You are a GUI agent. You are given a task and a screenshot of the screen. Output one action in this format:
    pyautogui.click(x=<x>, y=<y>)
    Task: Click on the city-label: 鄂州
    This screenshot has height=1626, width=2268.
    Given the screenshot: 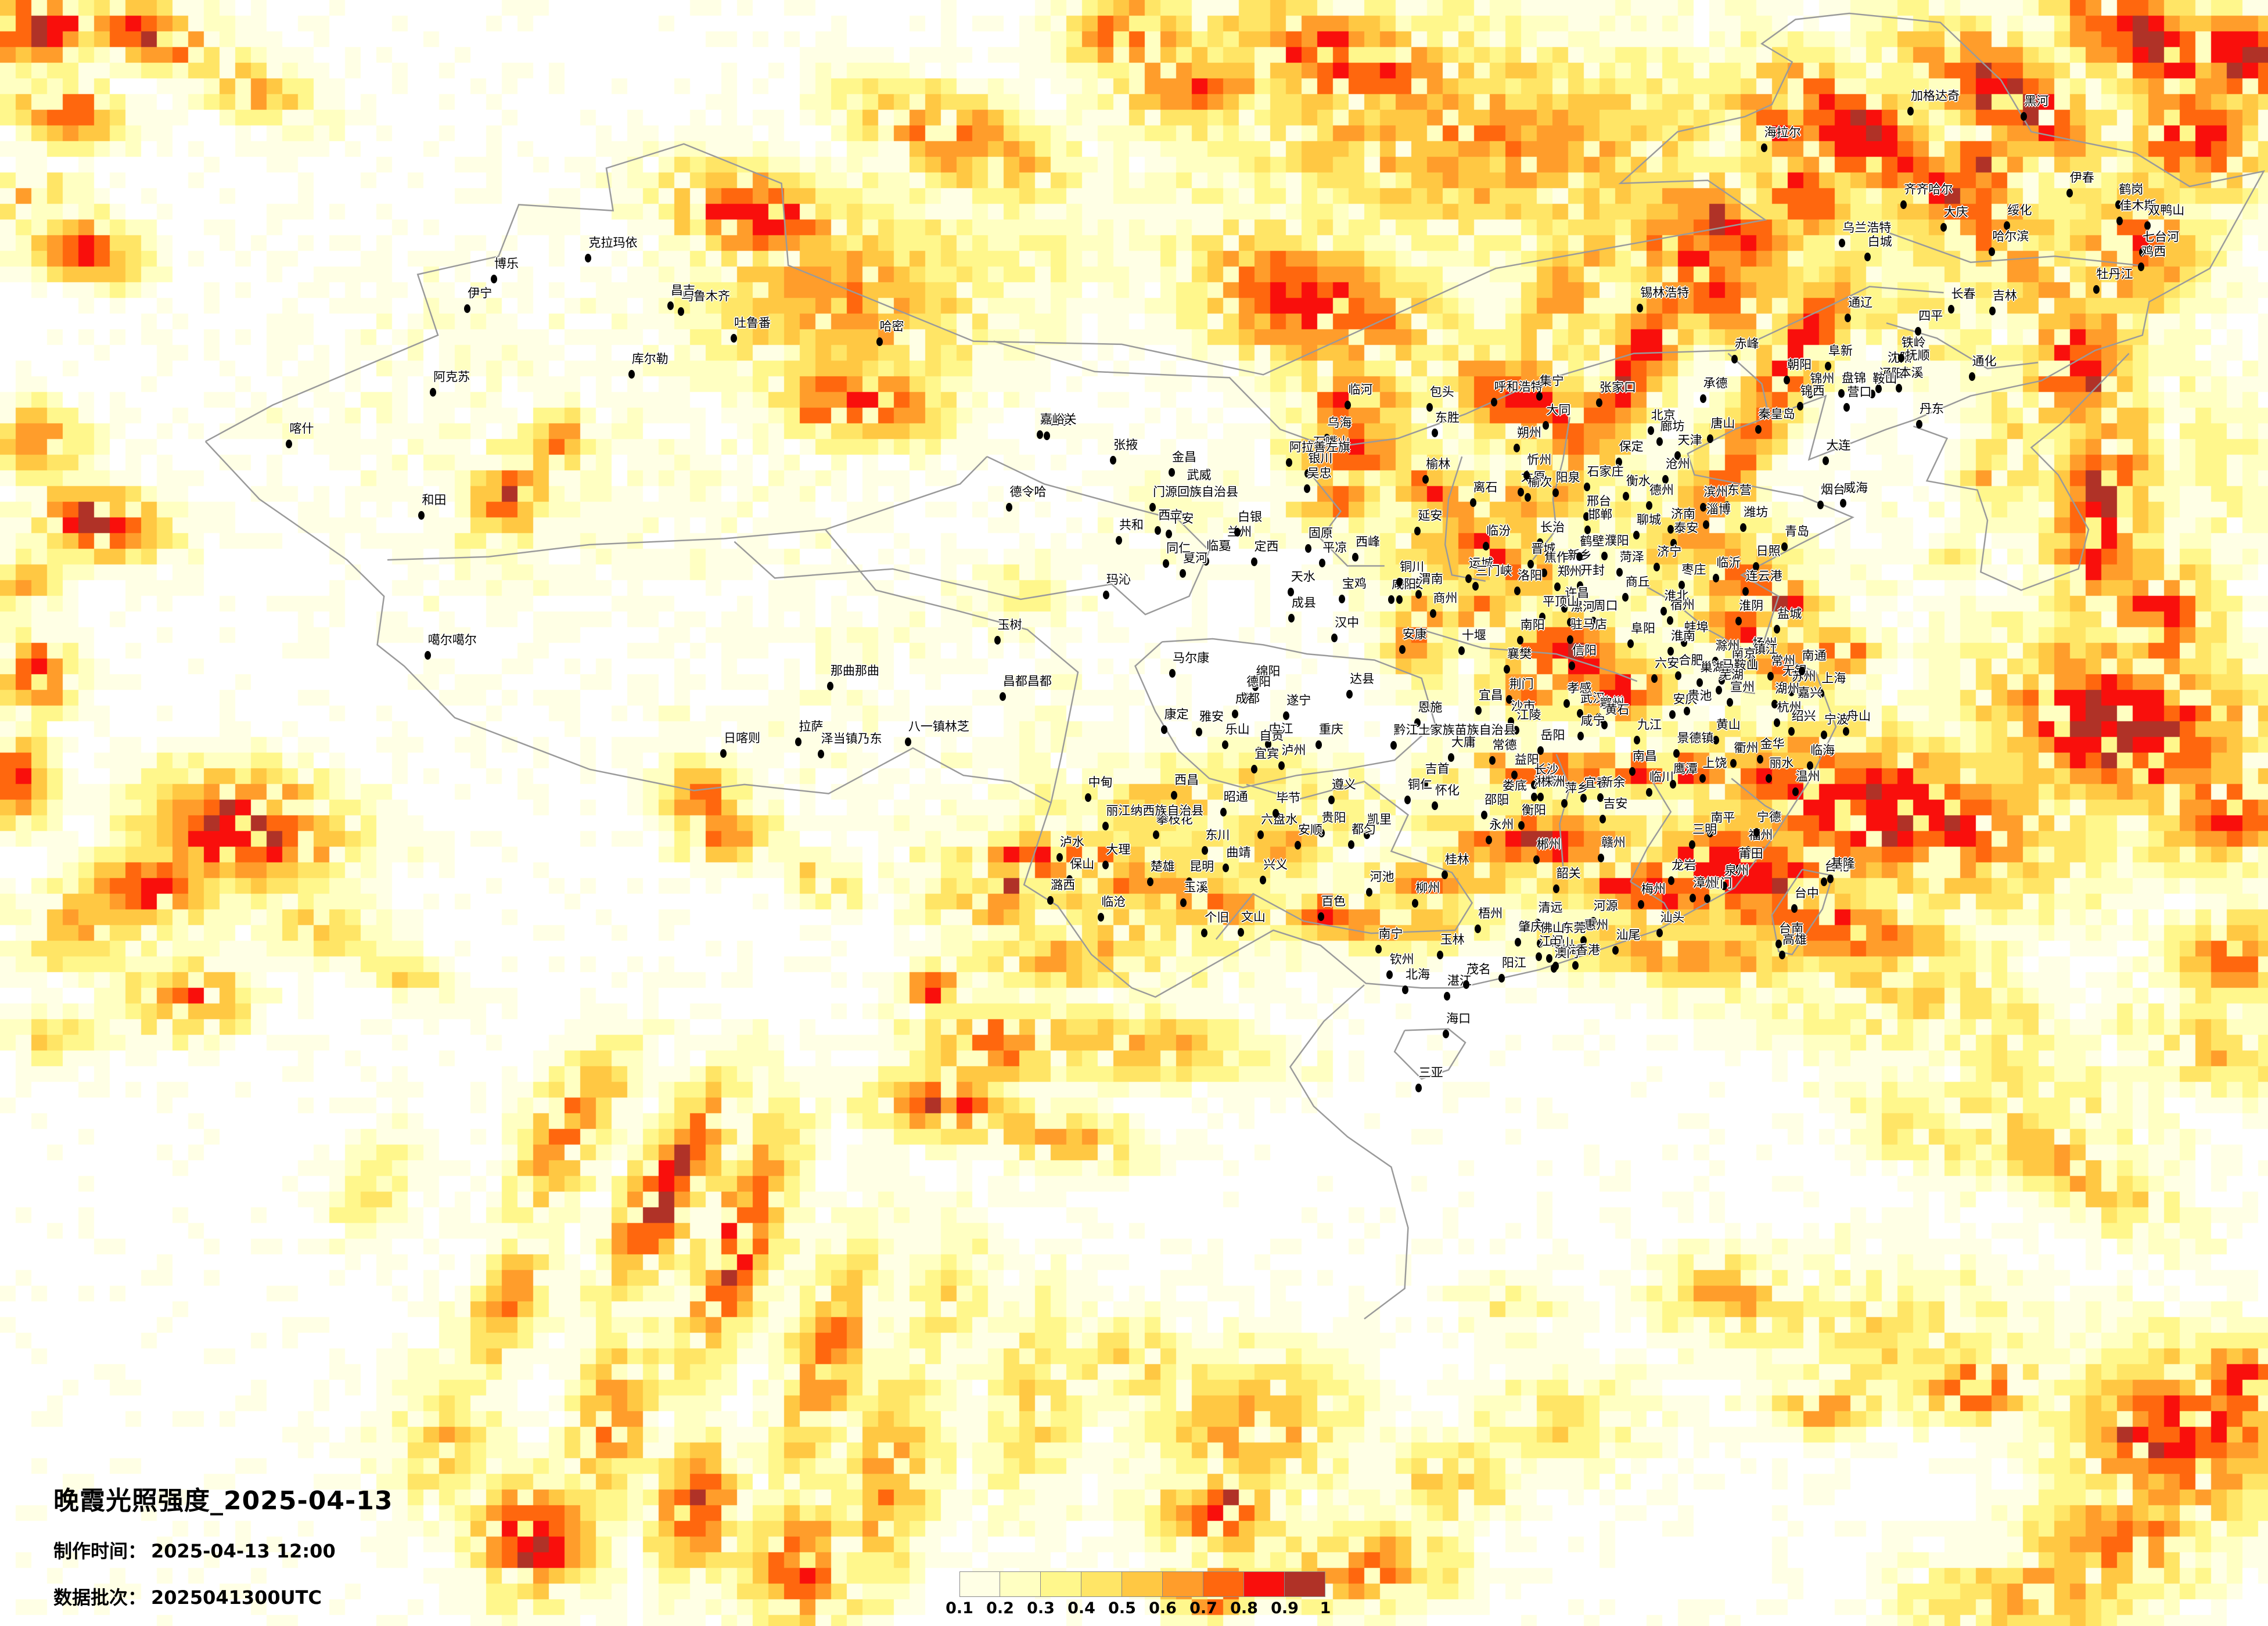 What is the action you would take?
    pyautogui.click(x=1612, y=704)
    